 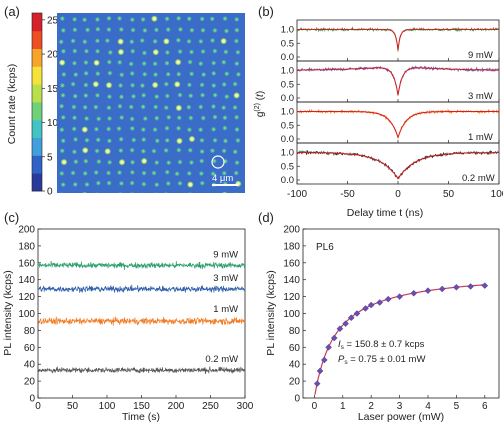 I want to click on c-y-tick-label: 60, so click(x=30, y=348).